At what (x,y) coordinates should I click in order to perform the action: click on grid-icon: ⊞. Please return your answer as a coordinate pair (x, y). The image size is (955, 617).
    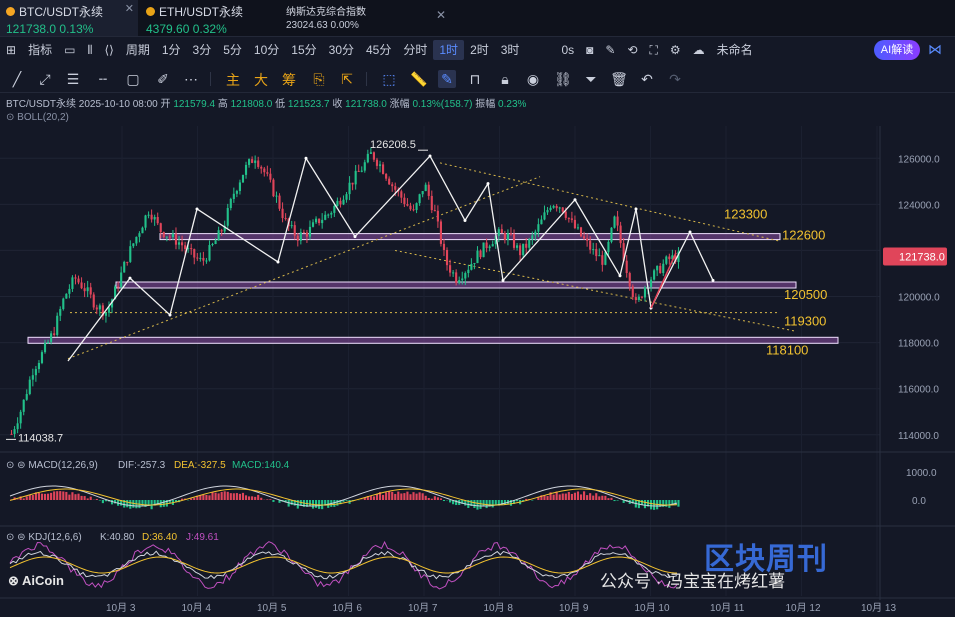
    Looking at the image, I should click on (11, 50).